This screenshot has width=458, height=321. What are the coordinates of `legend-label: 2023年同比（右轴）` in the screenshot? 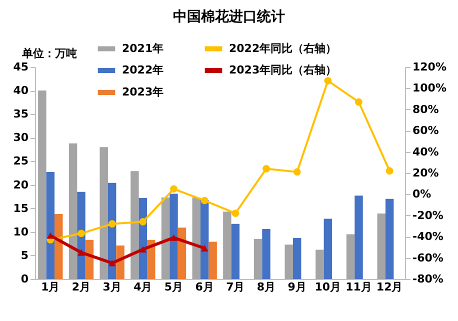 It's located at (283, 70).